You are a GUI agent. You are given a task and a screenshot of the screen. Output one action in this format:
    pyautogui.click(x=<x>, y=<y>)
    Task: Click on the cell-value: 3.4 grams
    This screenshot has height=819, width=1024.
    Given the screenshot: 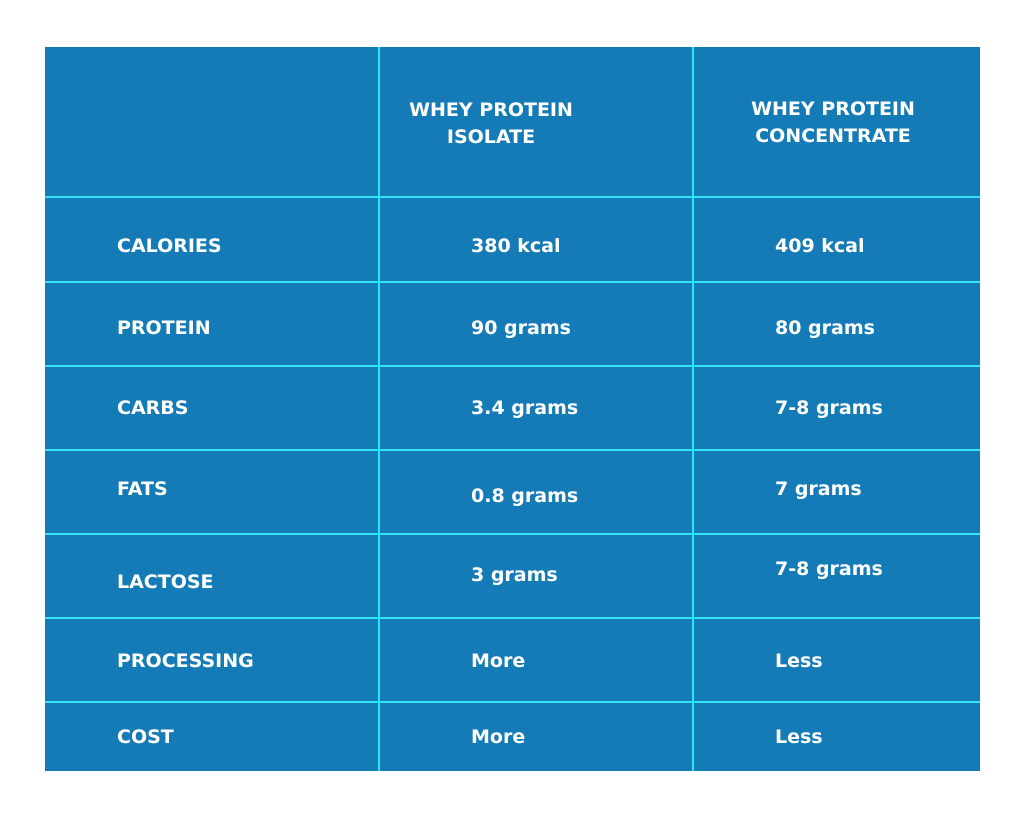 What is the action you would take?
    pyautogui.click(x=525, y=408)
    